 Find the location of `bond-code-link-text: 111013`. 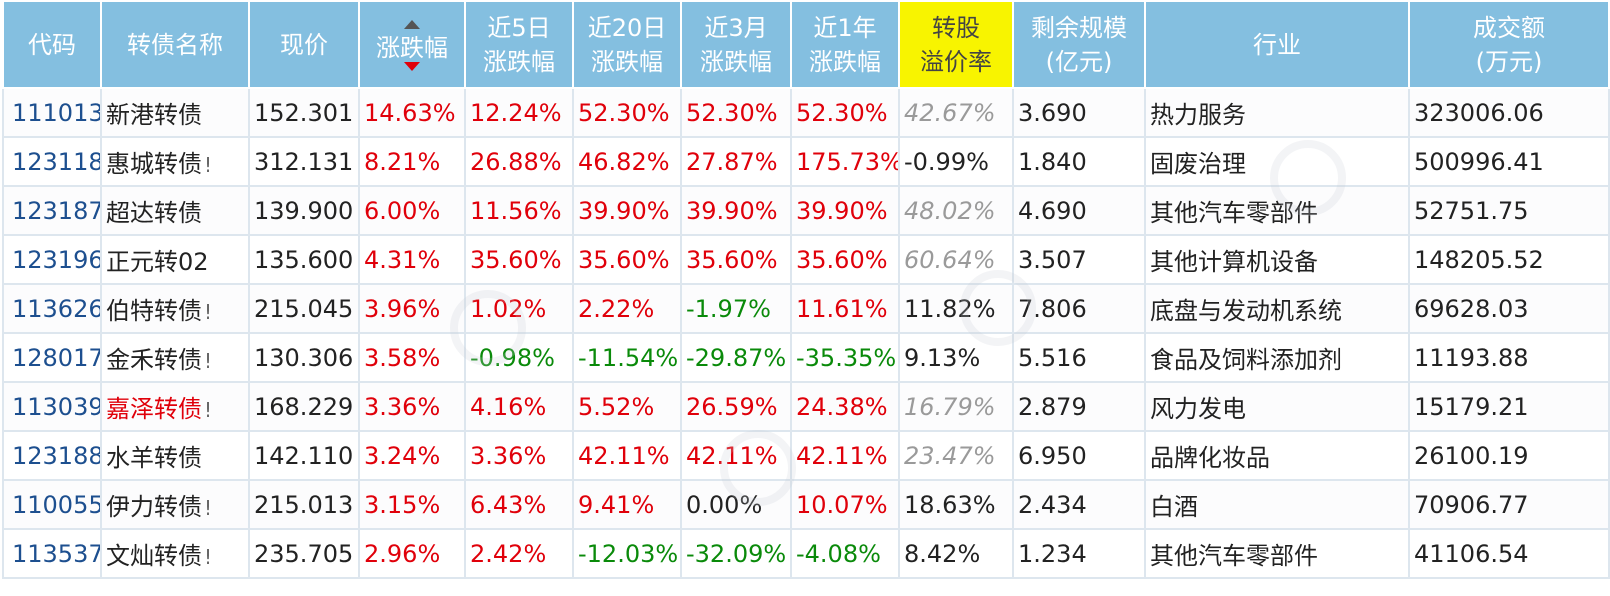

bond-code-link-text: 111013 is located at coordinates (56, 112).